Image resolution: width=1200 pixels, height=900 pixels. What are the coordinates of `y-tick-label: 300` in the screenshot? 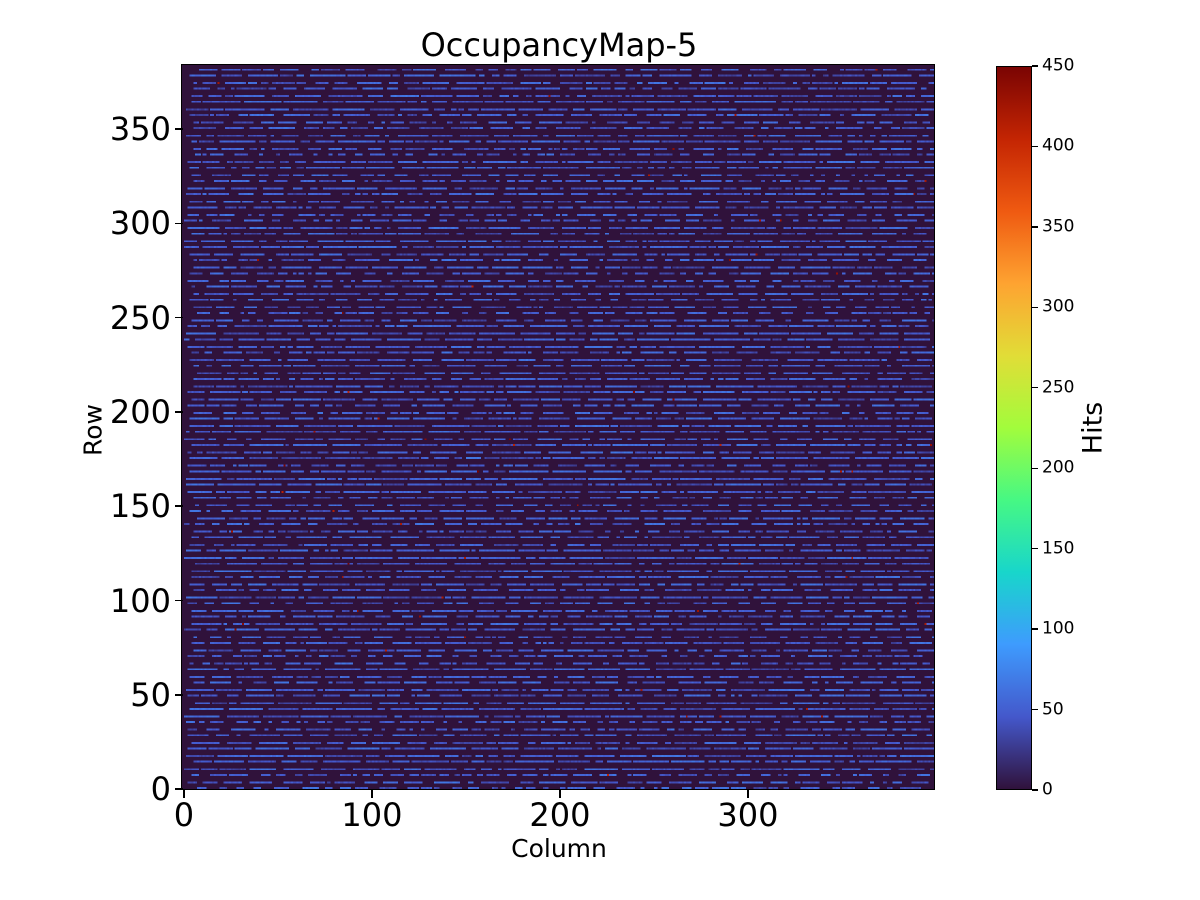 It's located at (140, 223).